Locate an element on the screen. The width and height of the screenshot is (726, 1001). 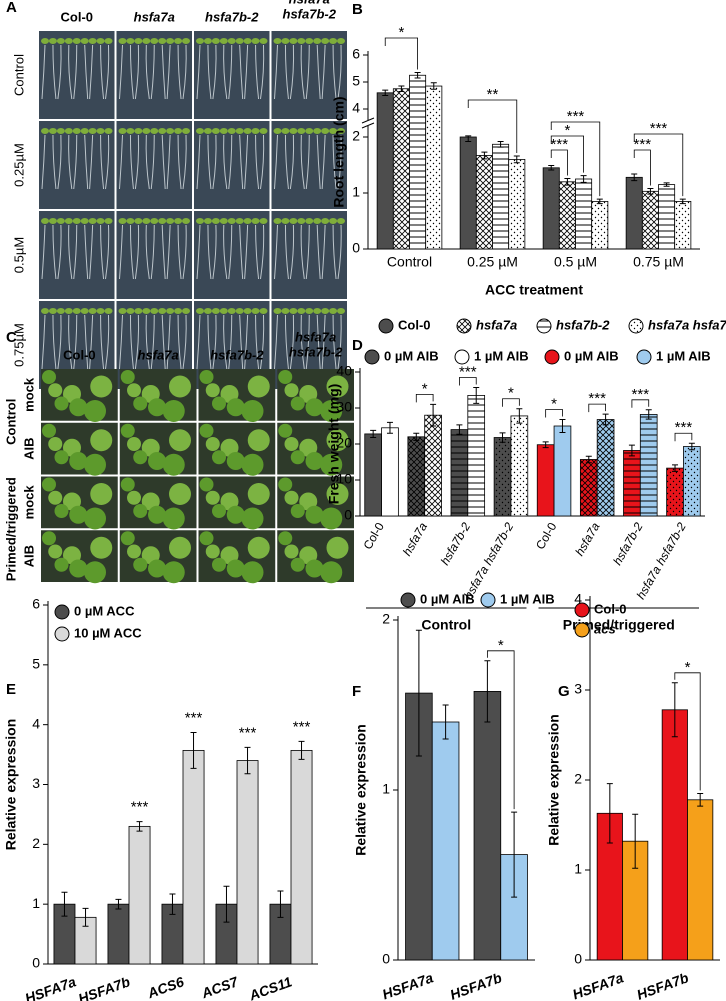
column-label: Col-0 is located at coordinates (77, 16).